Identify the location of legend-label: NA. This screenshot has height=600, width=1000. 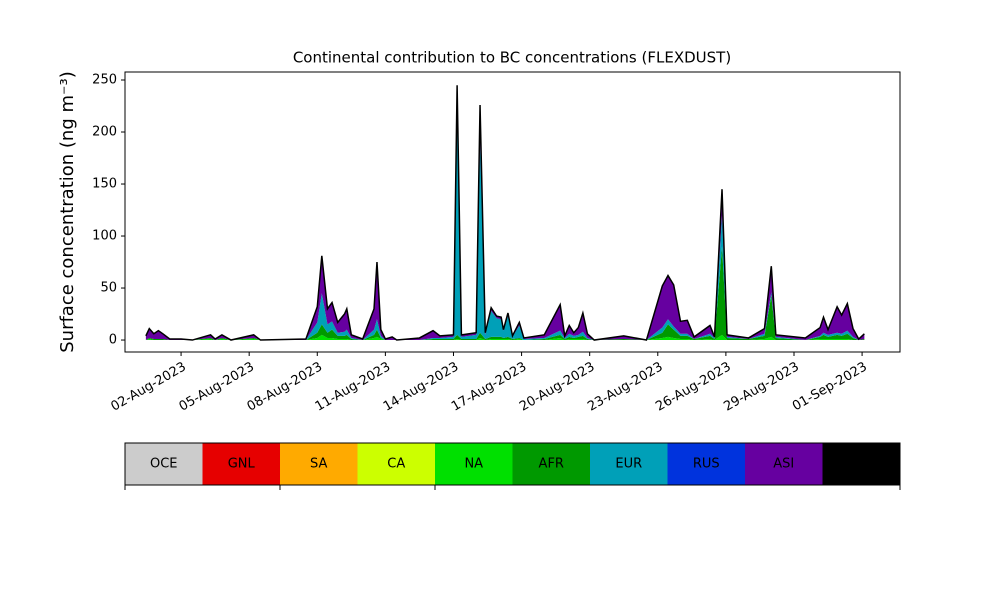
(473, 464).